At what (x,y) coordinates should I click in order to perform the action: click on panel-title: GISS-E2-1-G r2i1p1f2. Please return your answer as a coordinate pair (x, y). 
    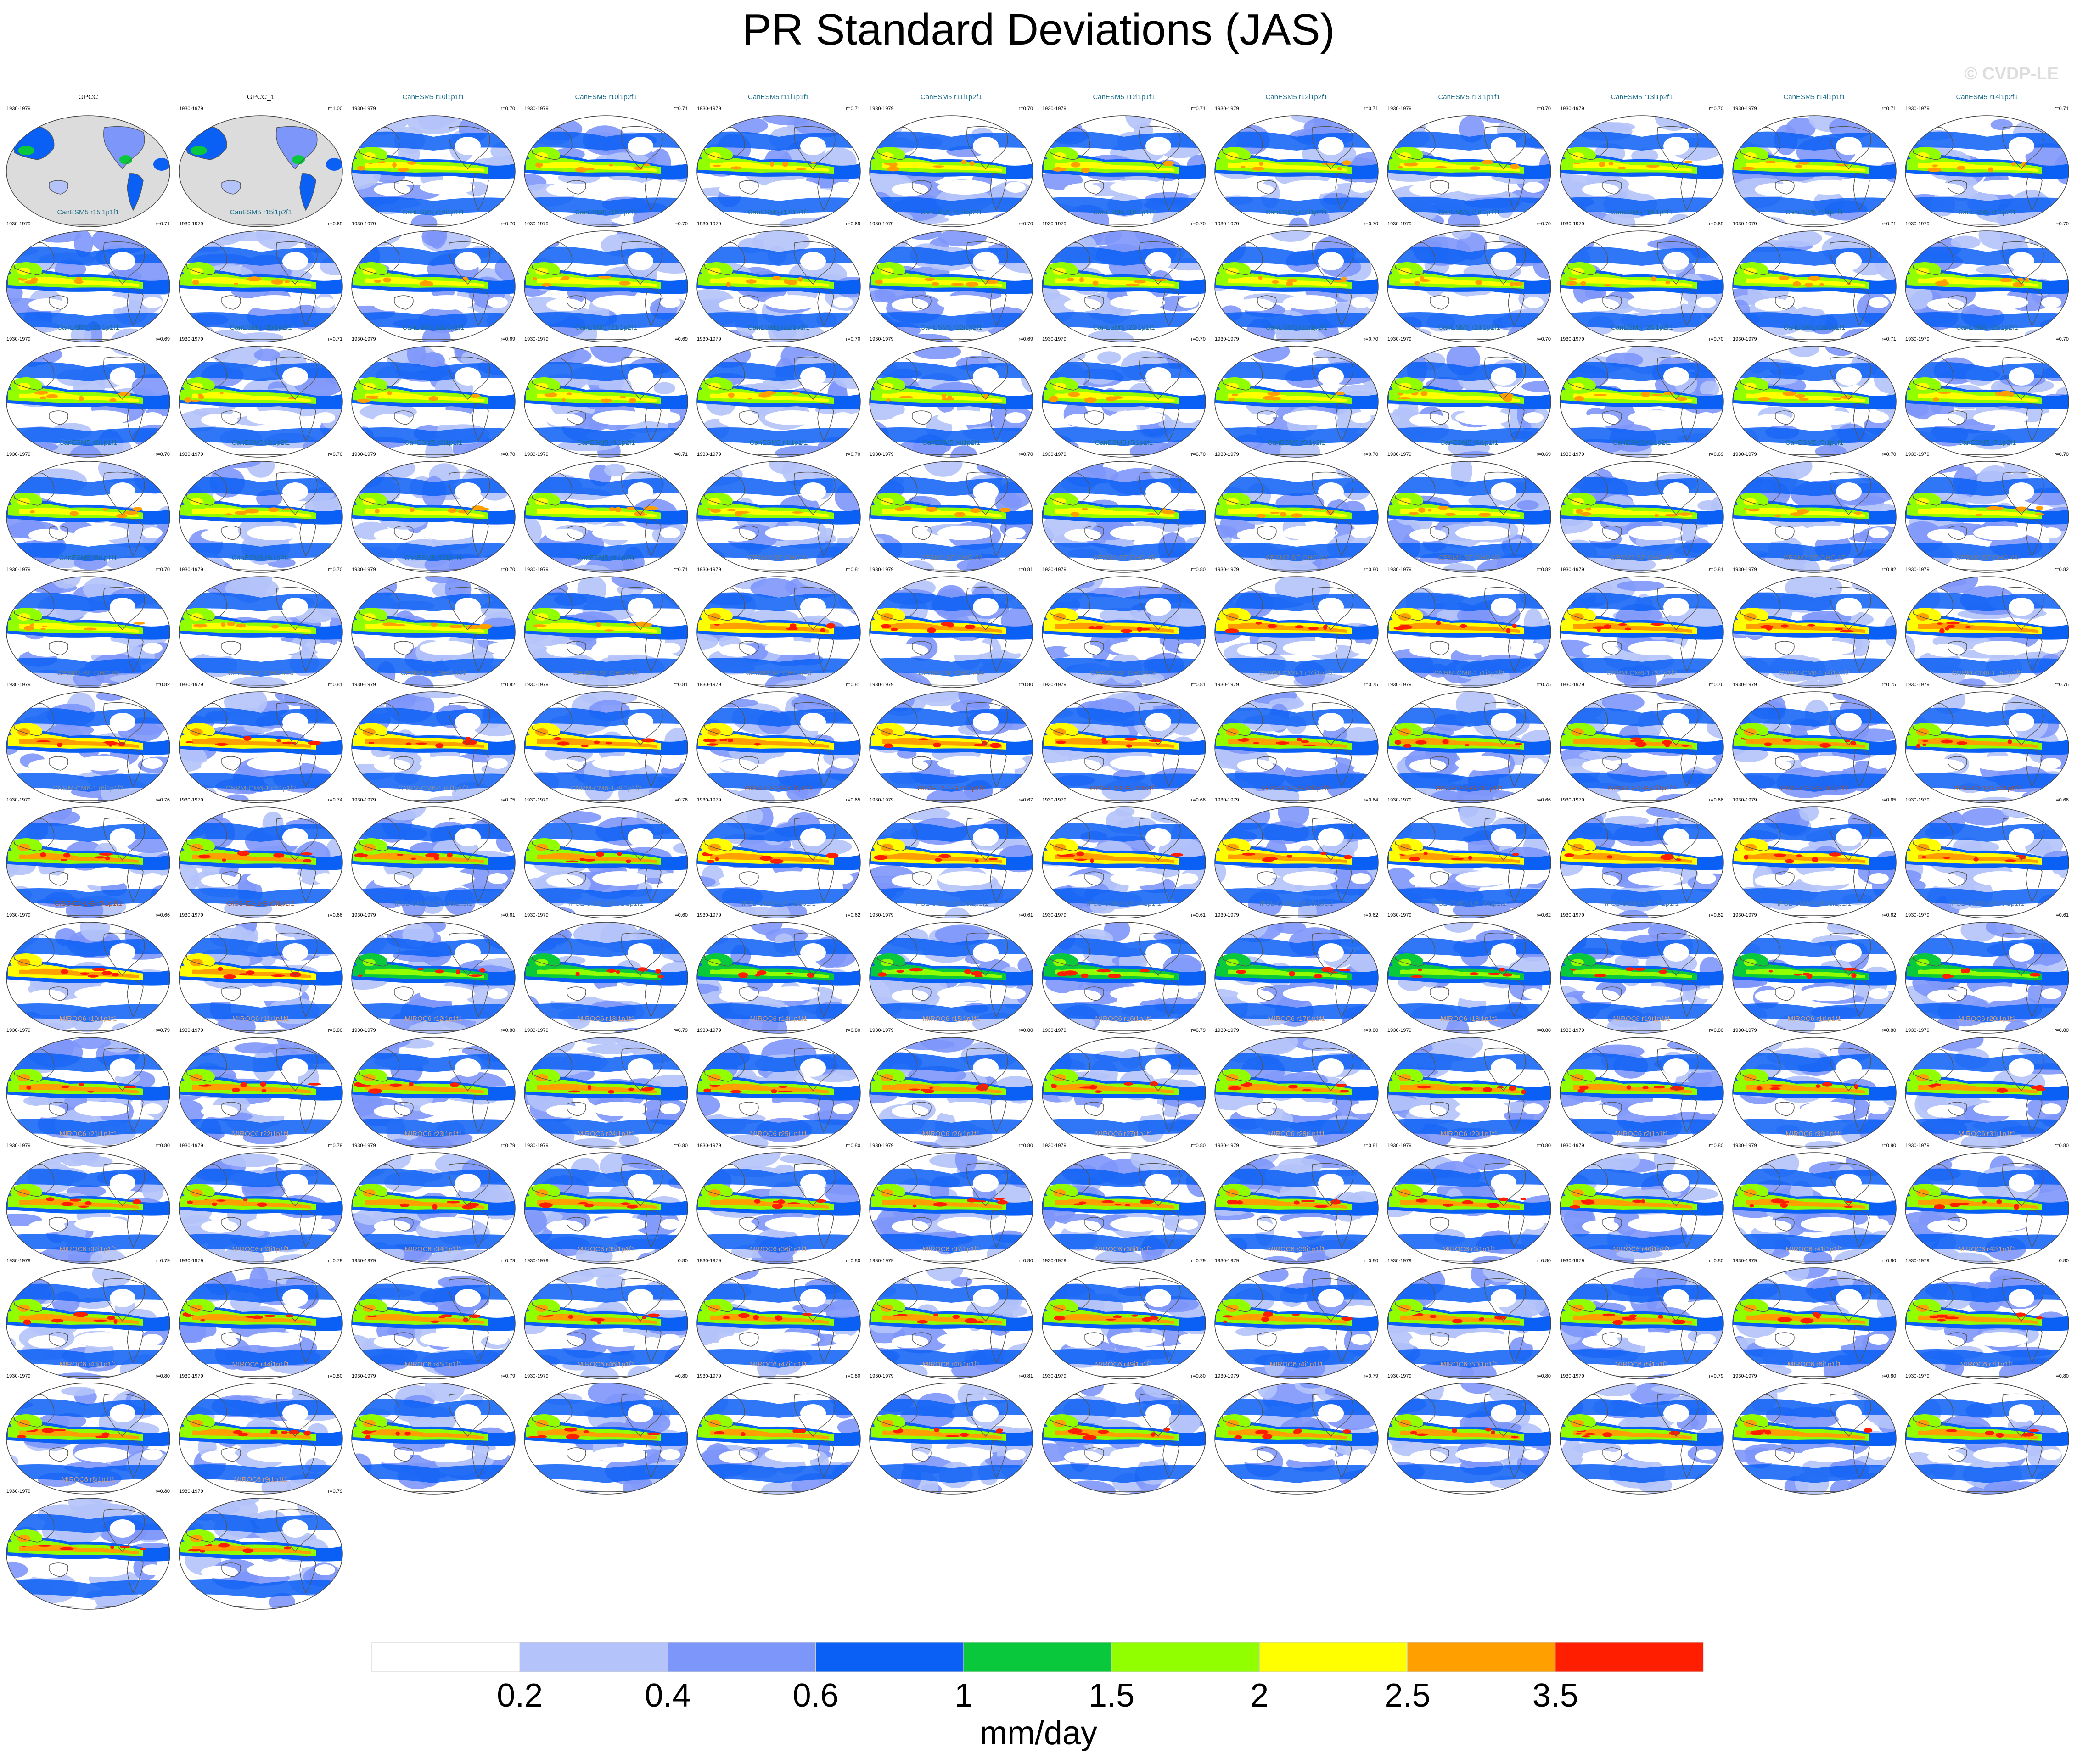
    Looking at the image, I should click on (1296, 788).